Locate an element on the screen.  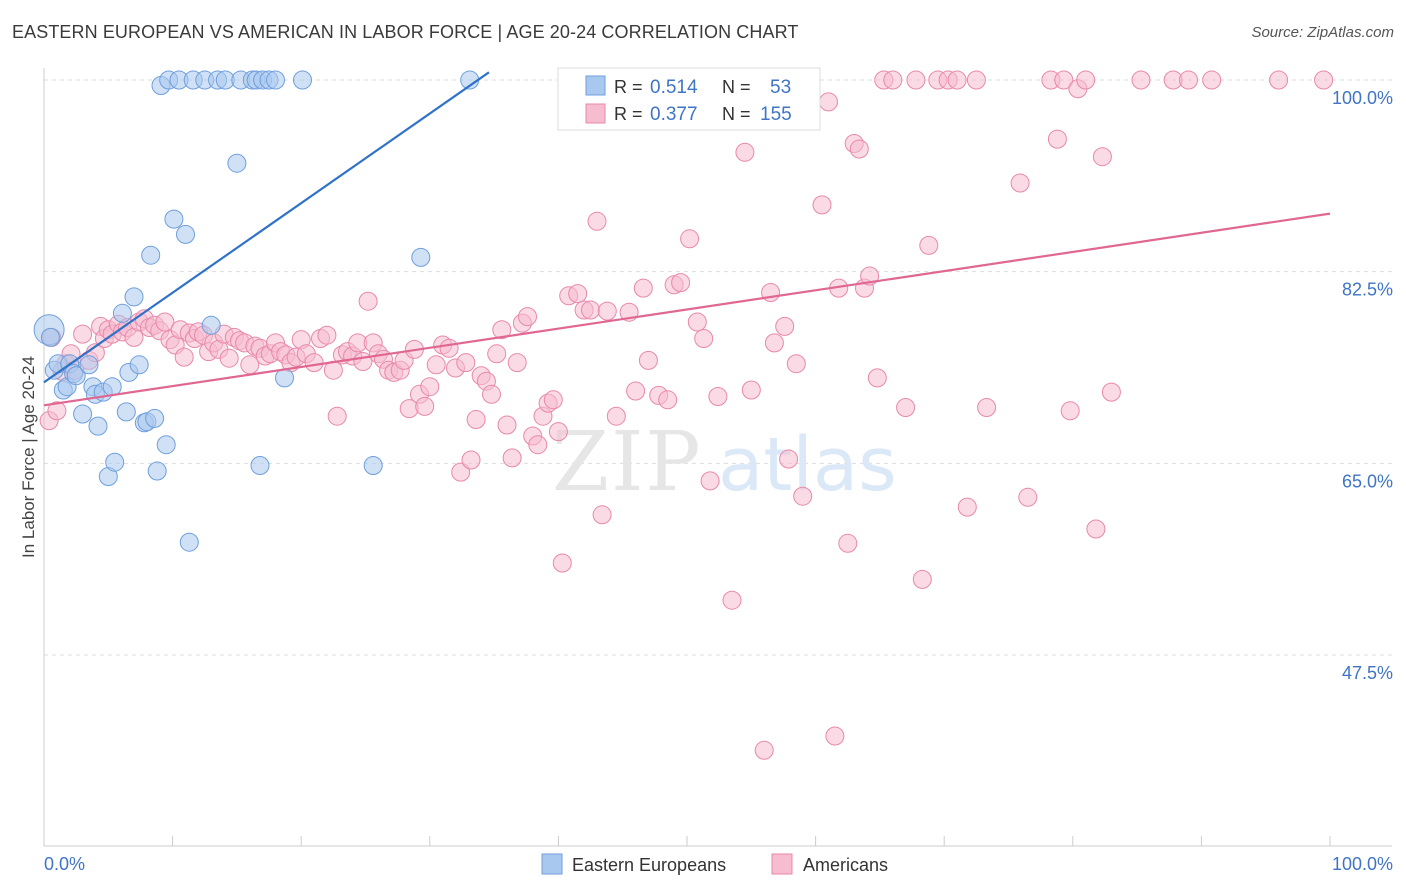
legend-swatch-blue is located at coordinates (595, 85).